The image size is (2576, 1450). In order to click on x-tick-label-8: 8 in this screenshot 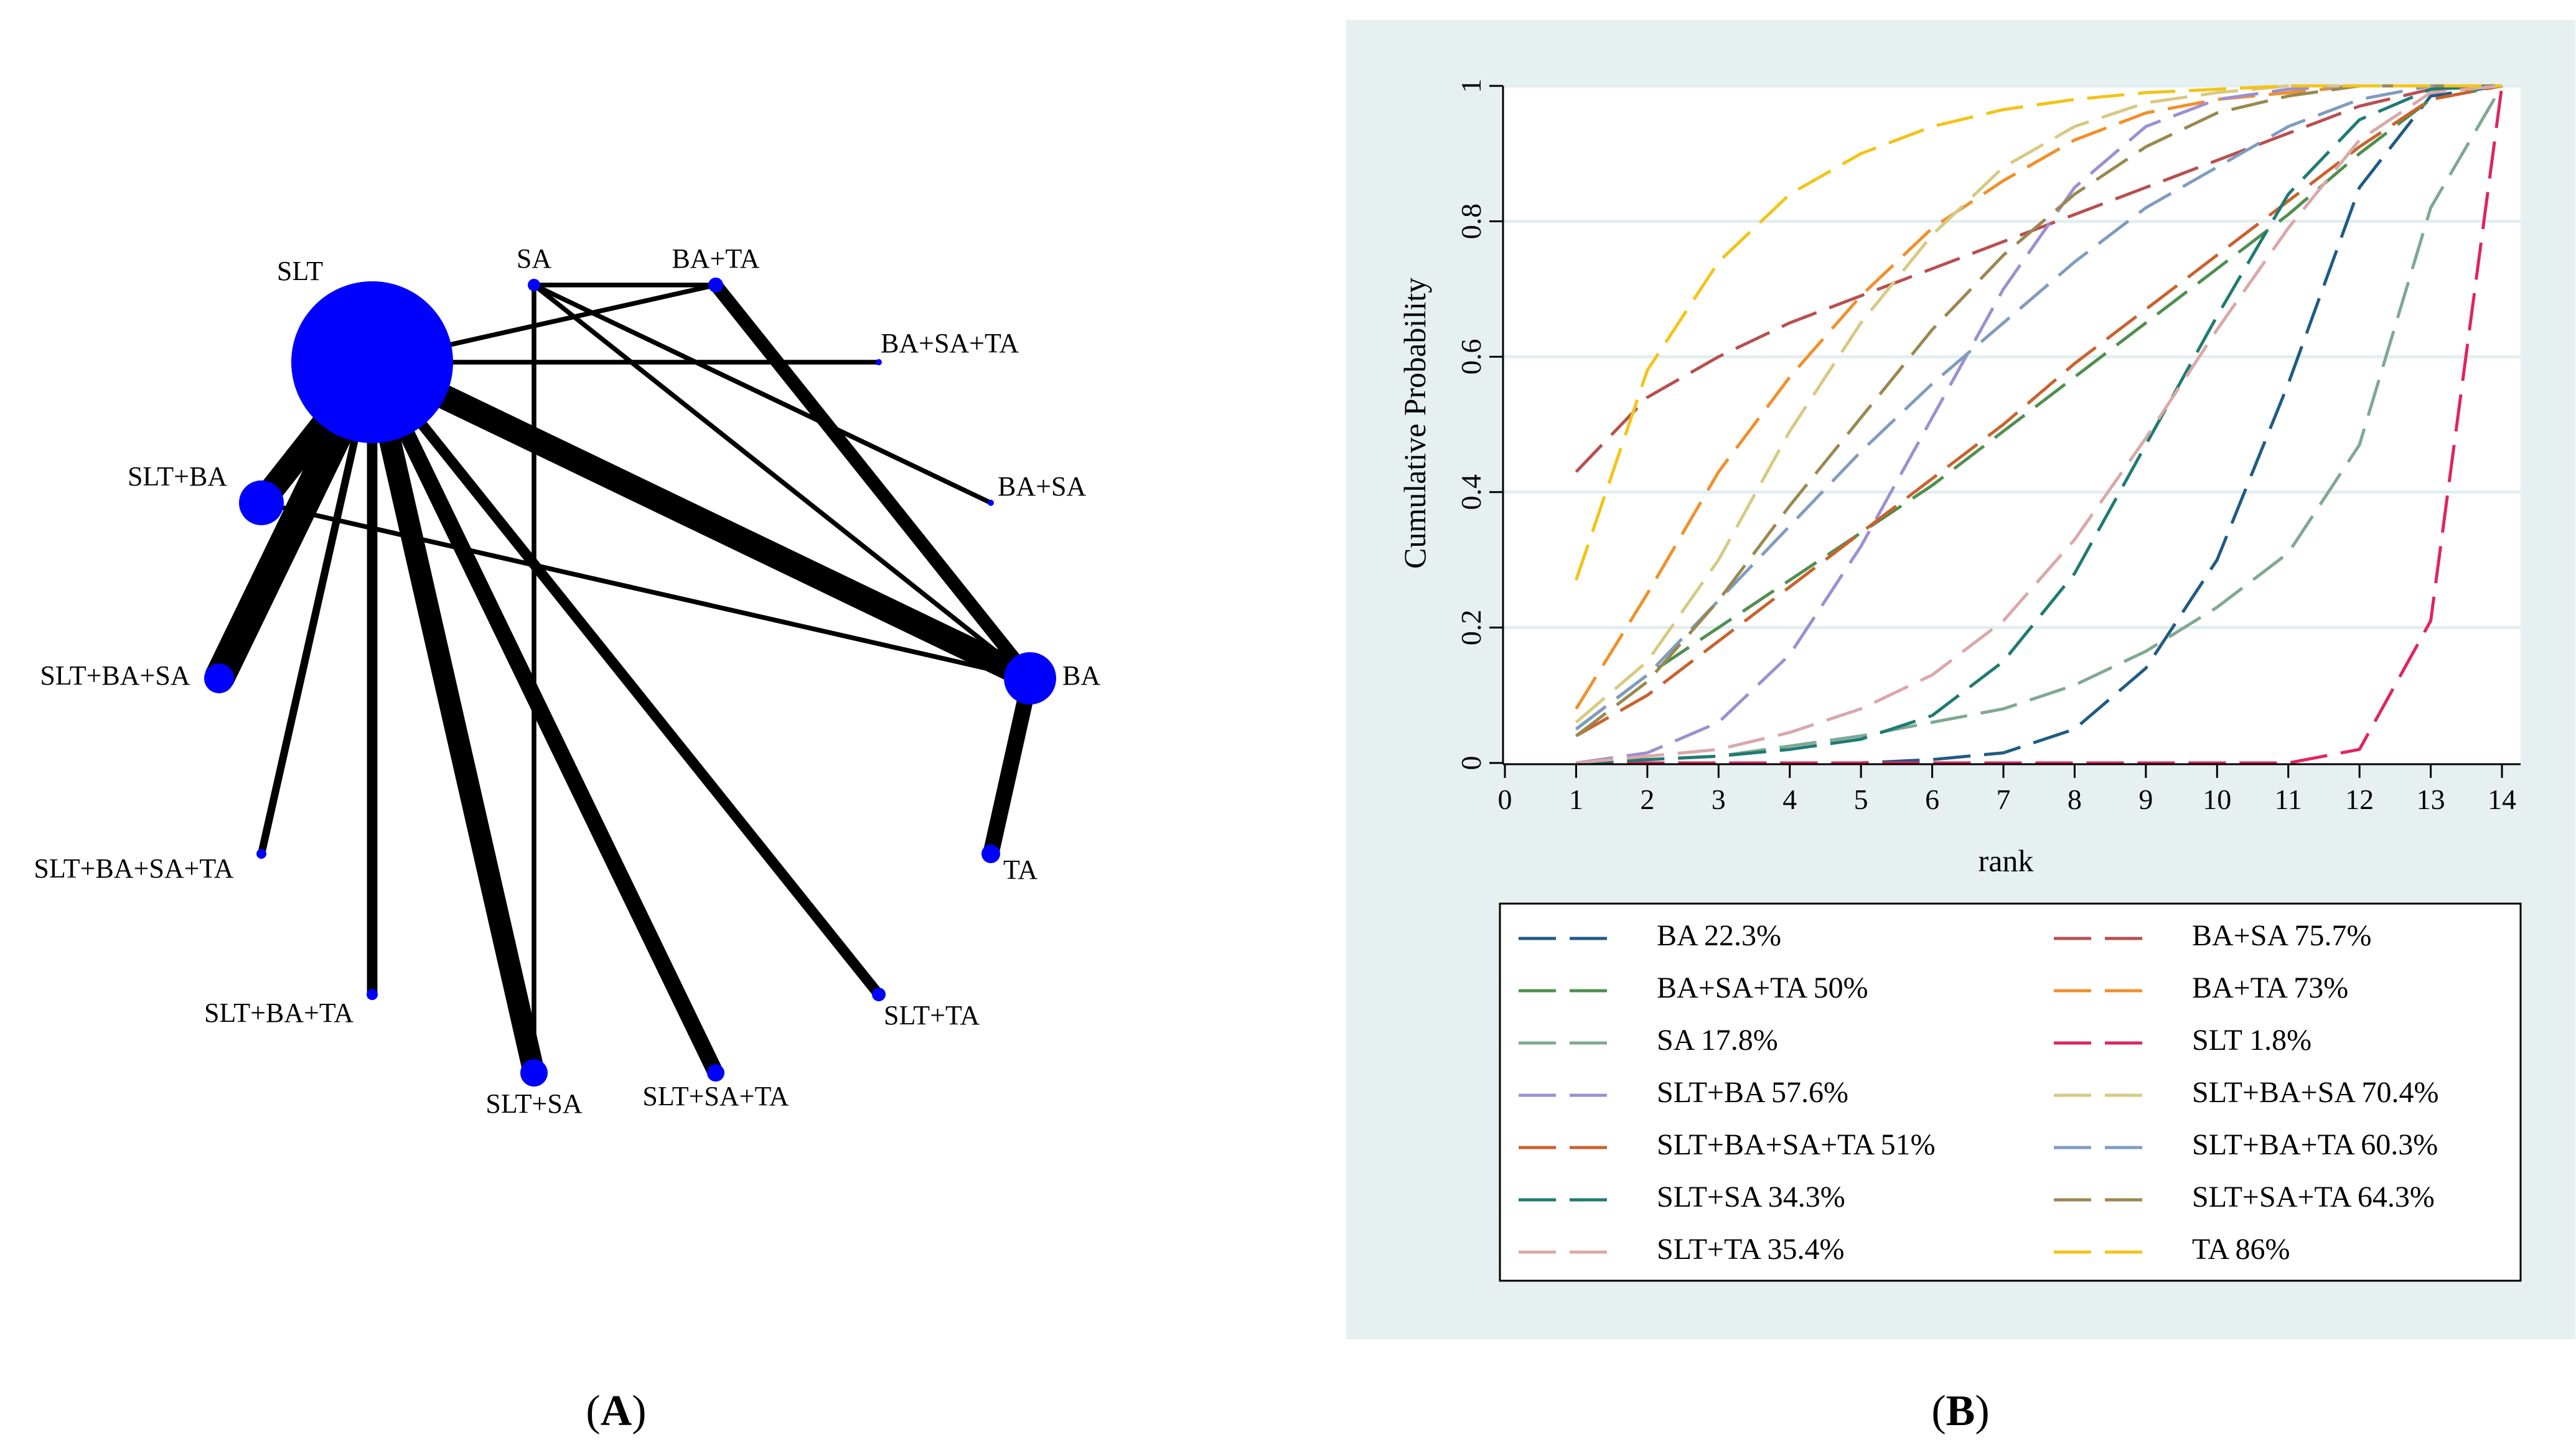, I will do `click(2075, 799)`.